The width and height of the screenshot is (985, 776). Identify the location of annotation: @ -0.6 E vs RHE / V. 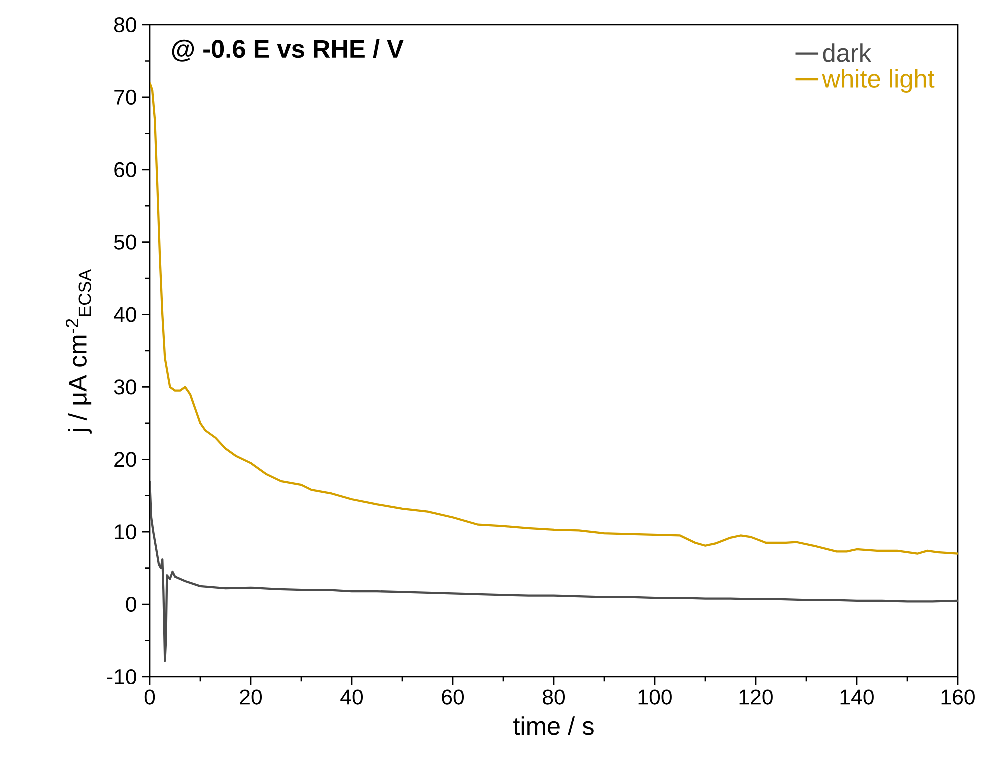
(288, 51).